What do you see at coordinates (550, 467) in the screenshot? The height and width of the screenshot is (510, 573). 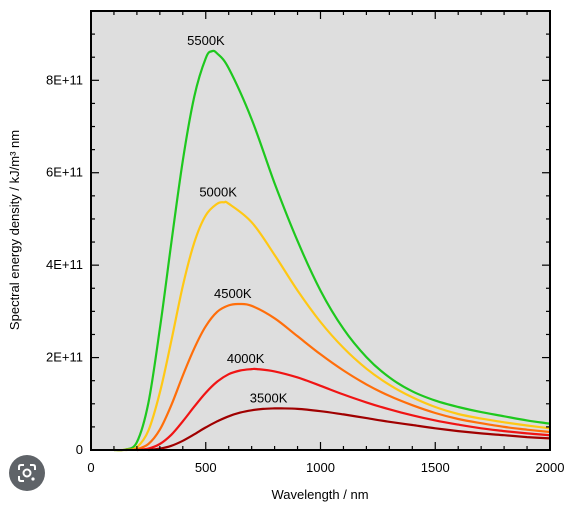 I see `x-tick-label: 2000` at bounding box center [550, 467].